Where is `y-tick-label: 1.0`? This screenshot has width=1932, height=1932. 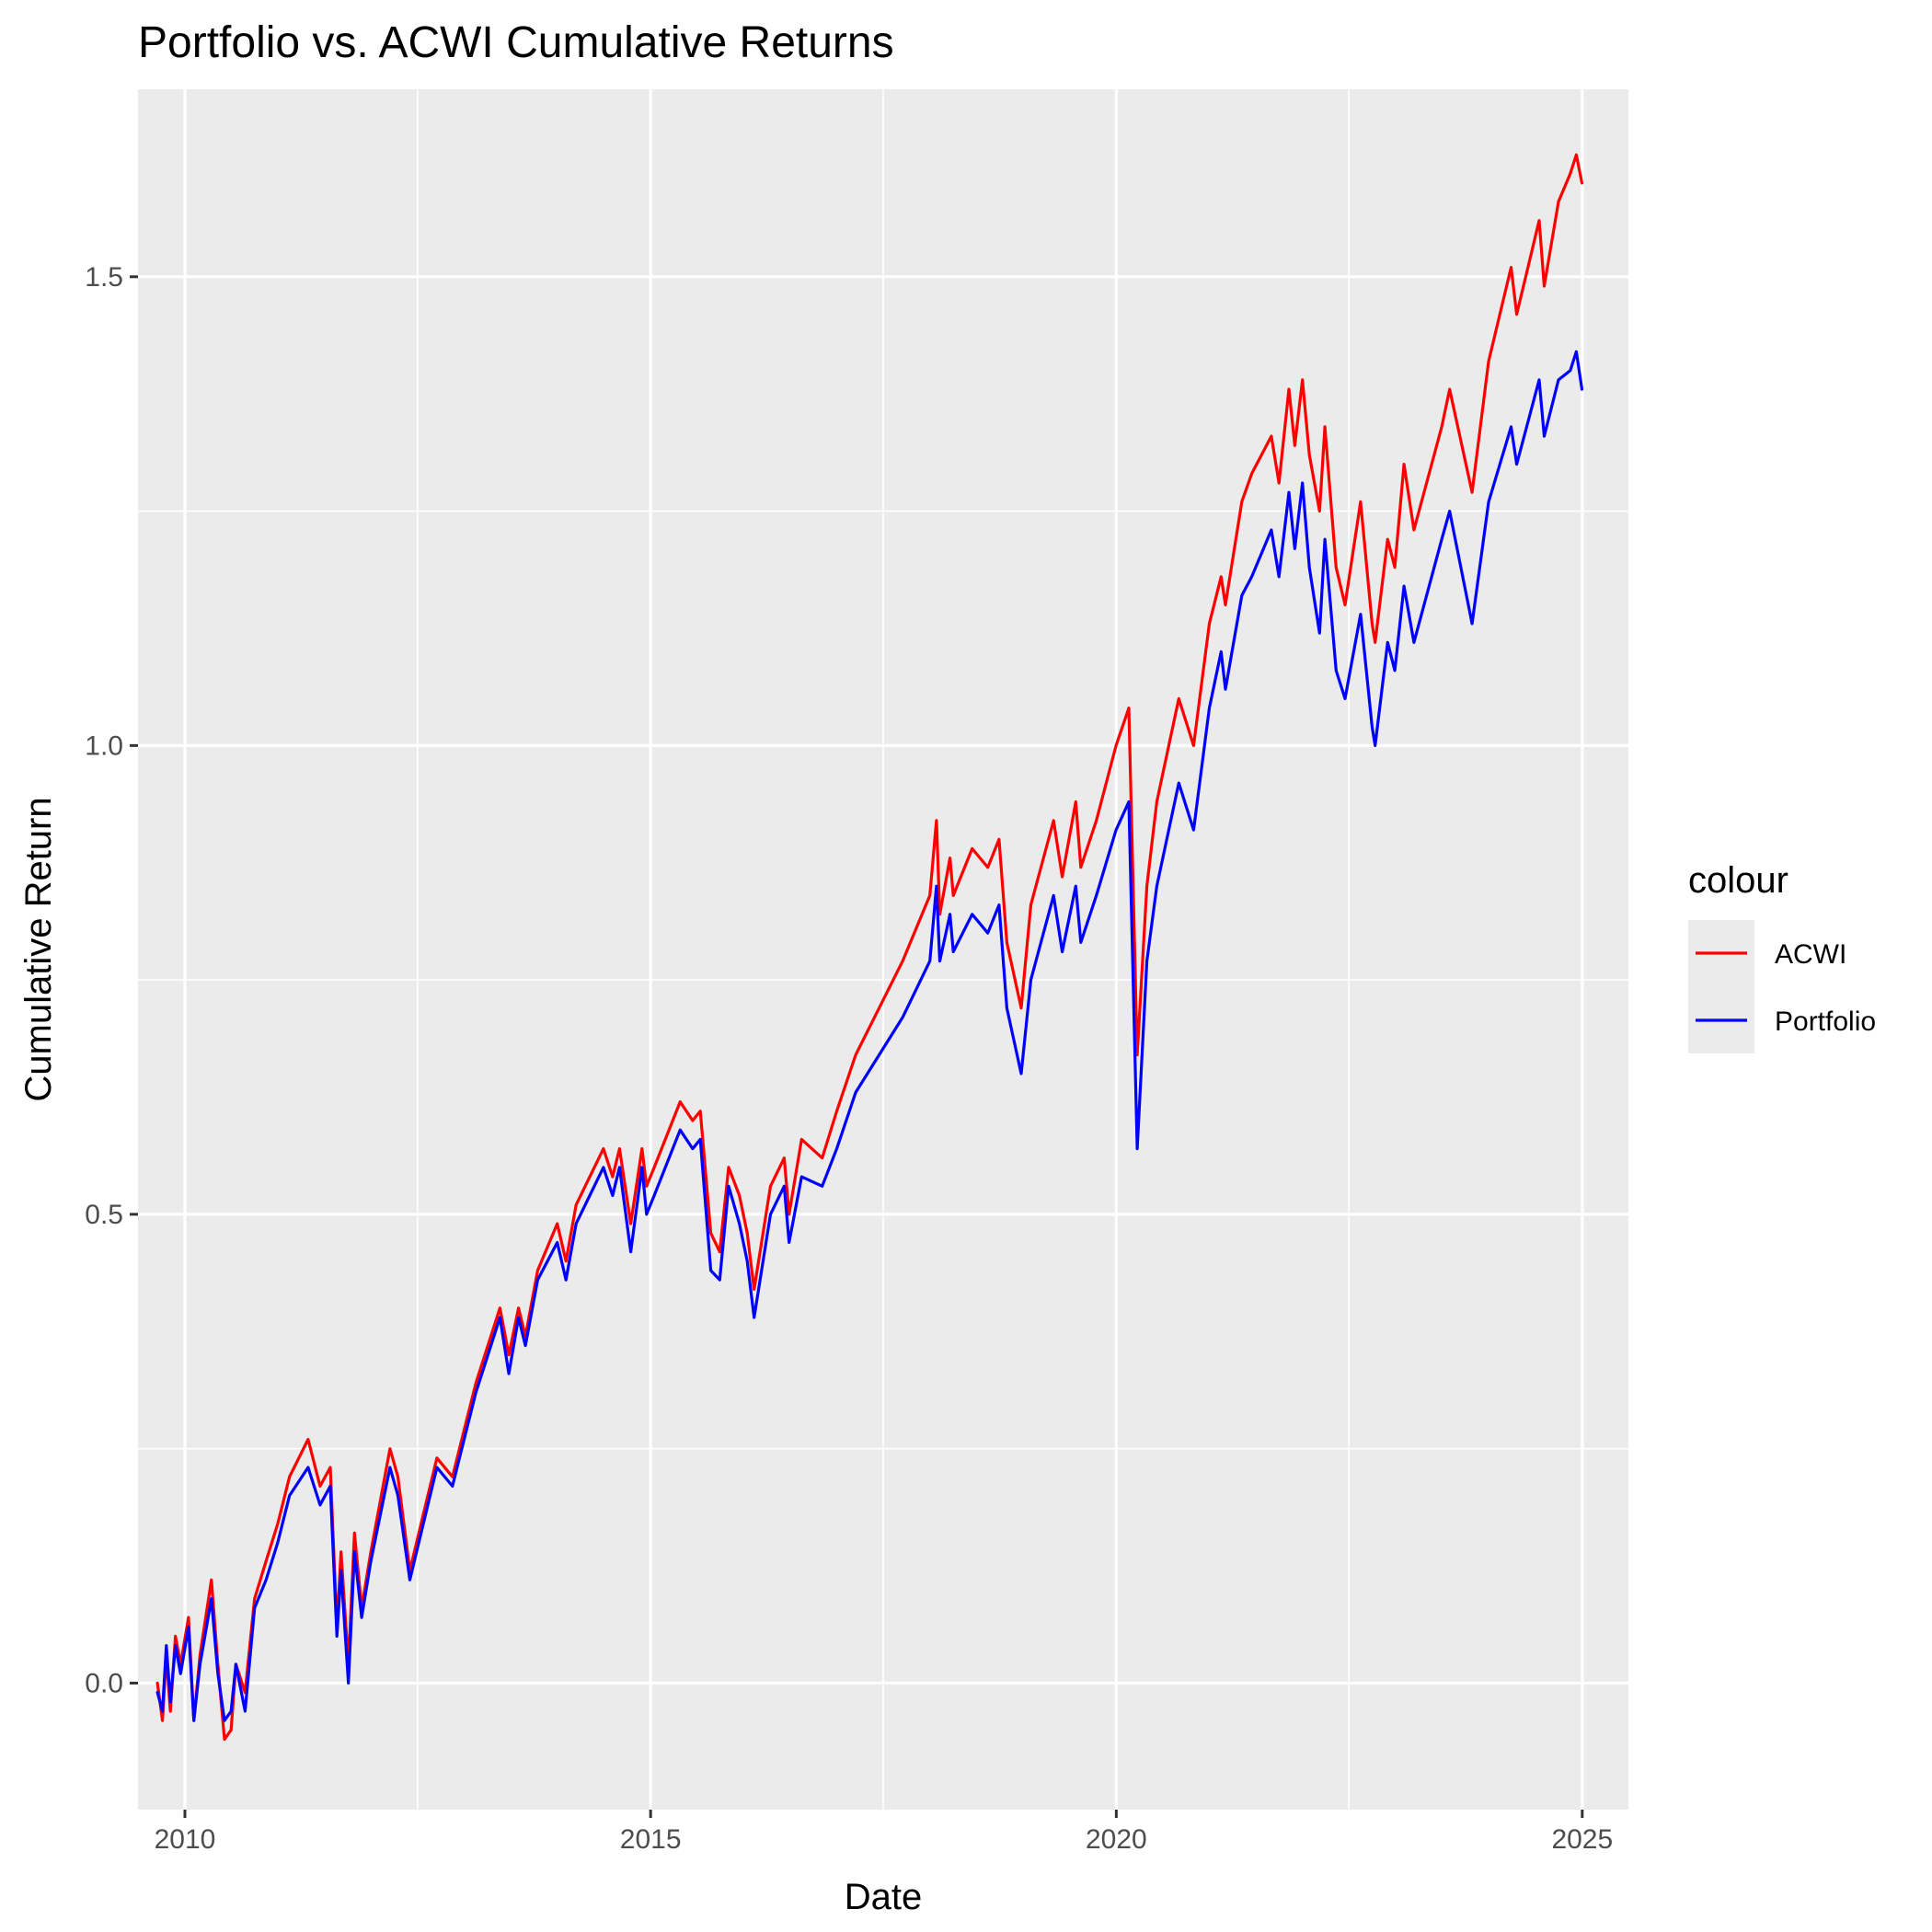
y-tick-label: 1.0 is located at coordinates (104, 745).